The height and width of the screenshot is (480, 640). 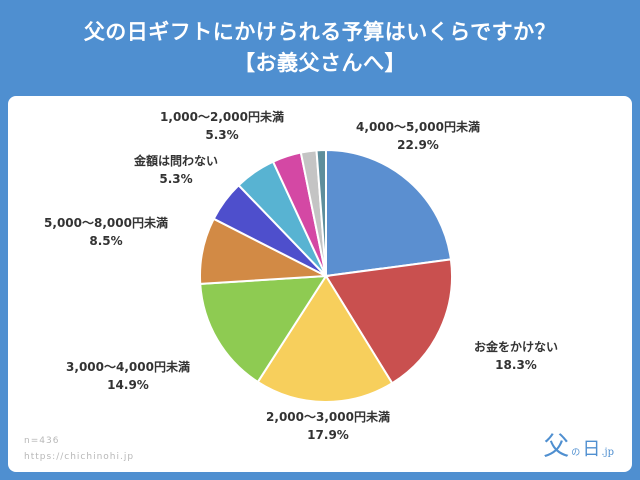 I want to click on site-logo: 父 の 日 .jp, so click(x=578, y=447).